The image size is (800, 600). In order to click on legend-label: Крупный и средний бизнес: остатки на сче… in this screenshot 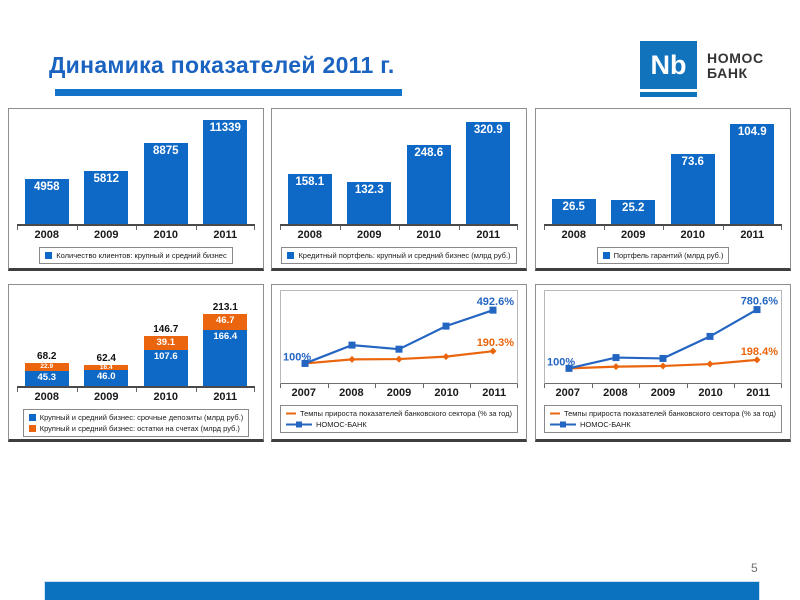, I will do `click(139, 428)`.